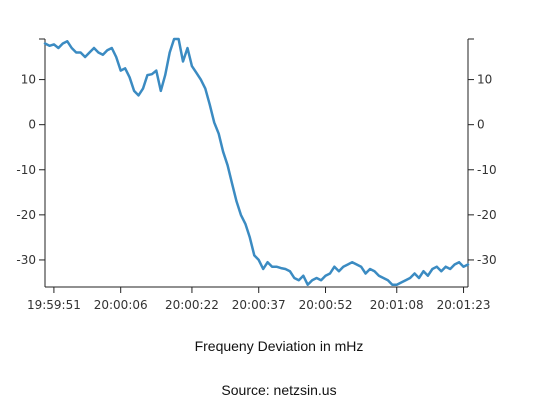  Describe the element at coordinates (484, 80) in the screenshot. I see `y-tick-label-right: 10` at that location.